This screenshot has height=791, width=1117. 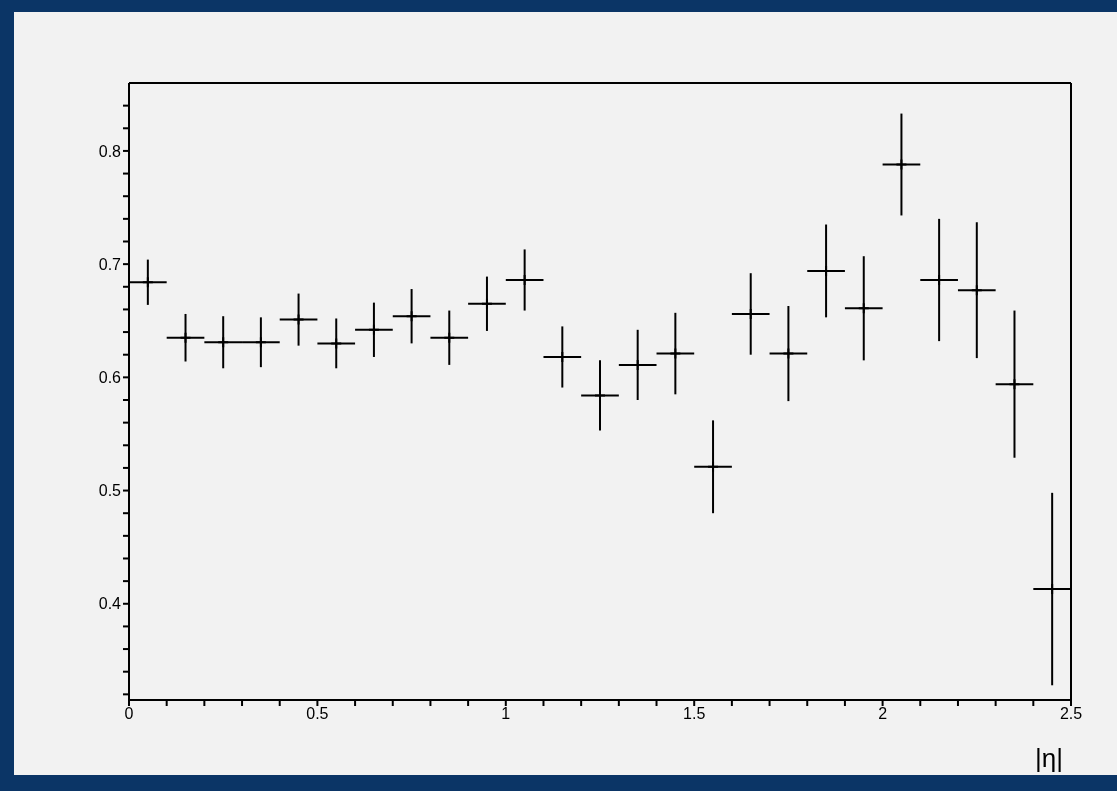 What do you see at coordinates (1071, 714) in the screenshot?
I see `x-tick-label: 2.5` at bounding box center [1071, 714].